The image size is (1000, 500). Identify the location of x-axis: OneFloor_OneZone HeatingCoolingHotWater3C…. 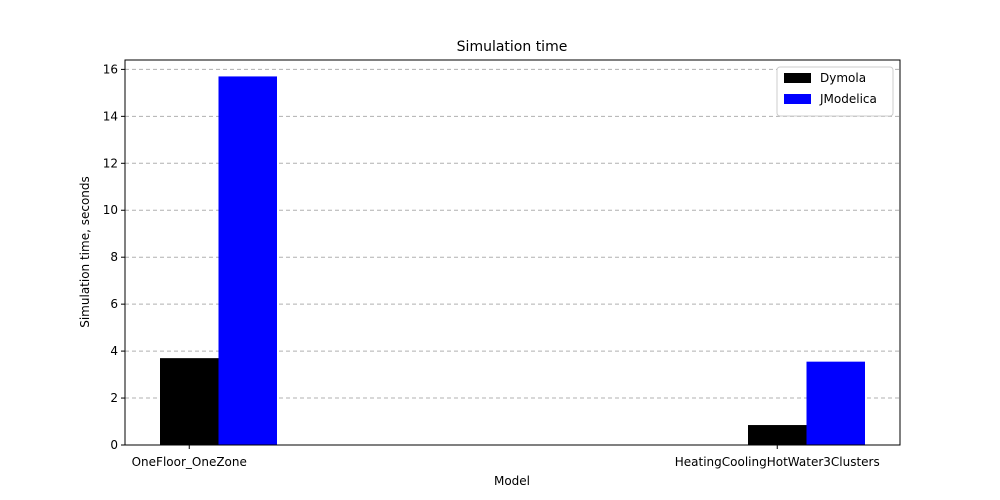
(506, 457).